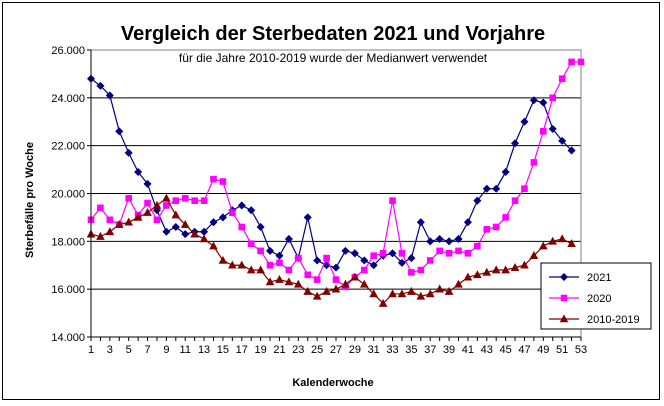 The width and height of the screenshot is (664, 406). Describe the element at coordinates (580, 278) in the screenshot. I see `legend-item: 2021` at that location.